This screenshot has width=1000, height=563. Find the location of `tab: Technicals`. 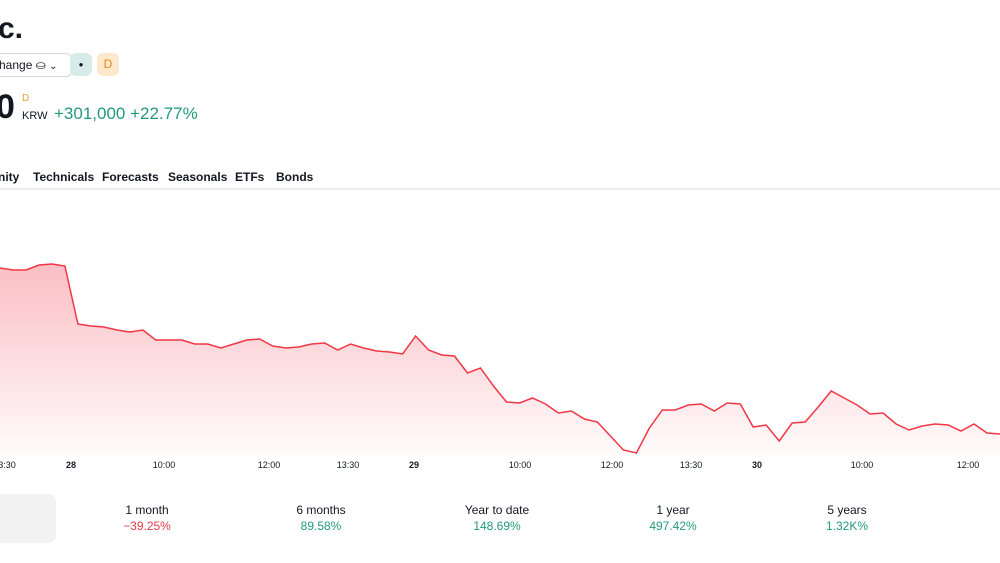

tab: Technicals is located at coordinates (64, 177).